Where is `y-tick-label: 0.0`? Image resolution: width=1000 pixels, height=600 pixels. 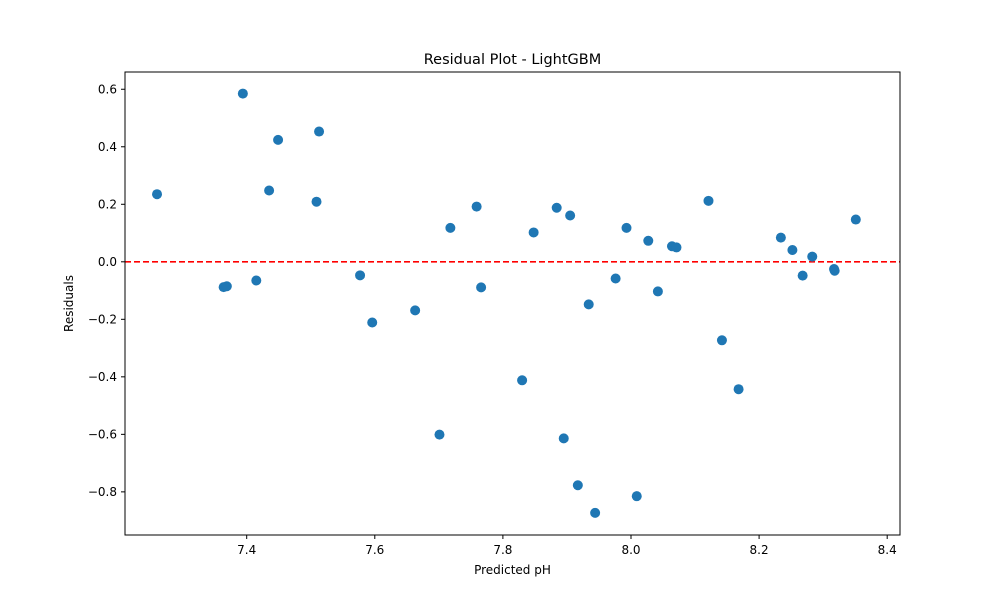
y-tick-label: 0.0 is located at coordinates (107, 262).